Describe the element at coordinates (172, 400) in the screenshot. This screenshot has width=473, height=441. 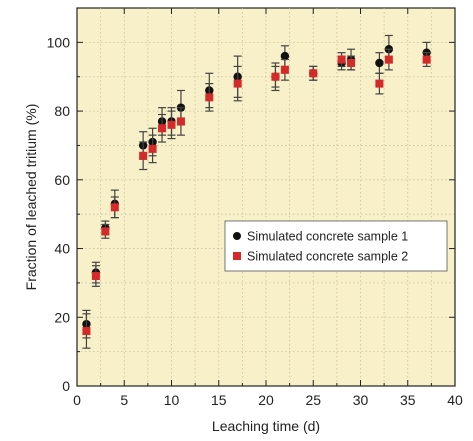
I see `x-tick-label: 10` at that location.